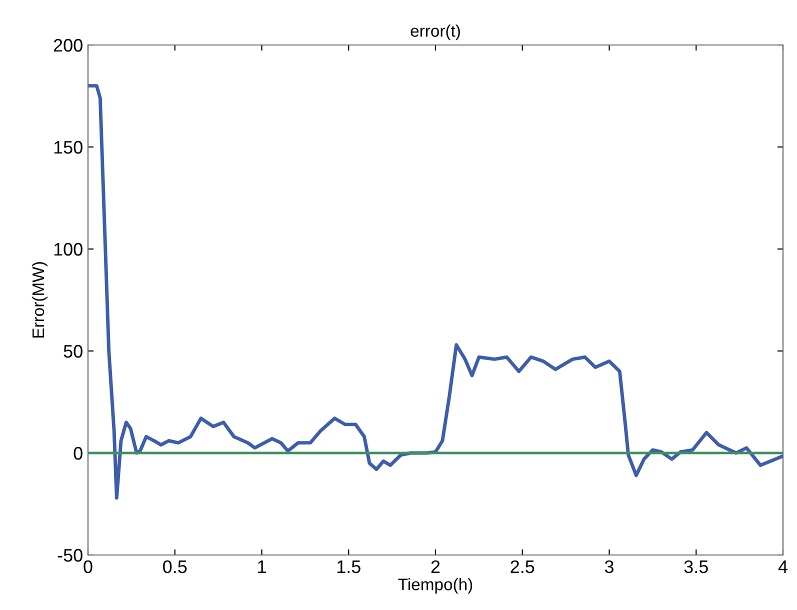 This screenshot has width=797, height=610. I want to click on y-tick-label: 50, so click(73, 351).